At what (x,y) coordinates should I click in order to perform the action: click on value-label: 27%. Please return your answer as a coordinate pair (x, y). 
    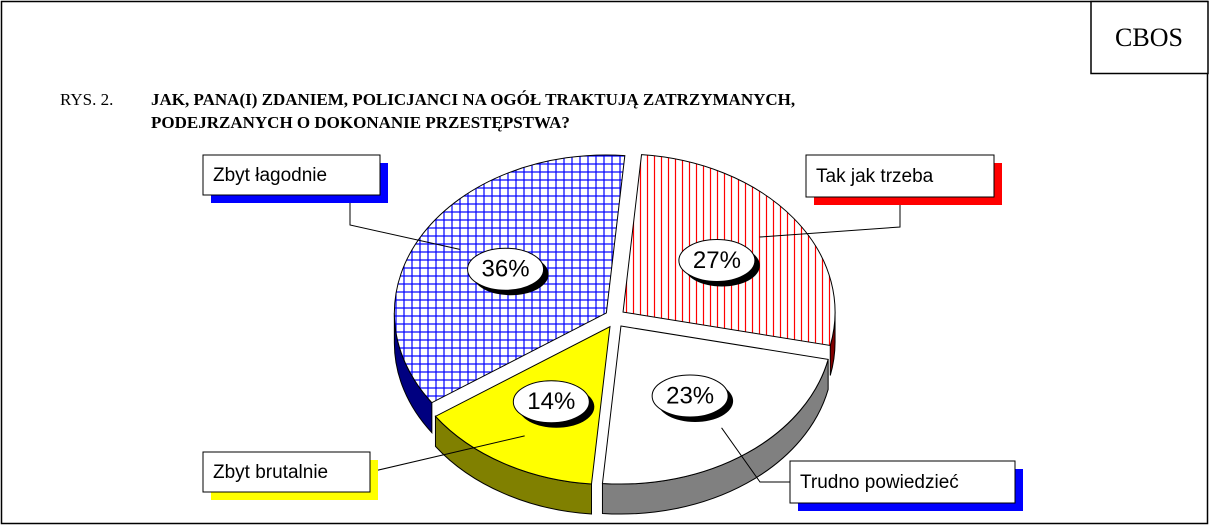
    Looking at the image, I should click on (717, 260).